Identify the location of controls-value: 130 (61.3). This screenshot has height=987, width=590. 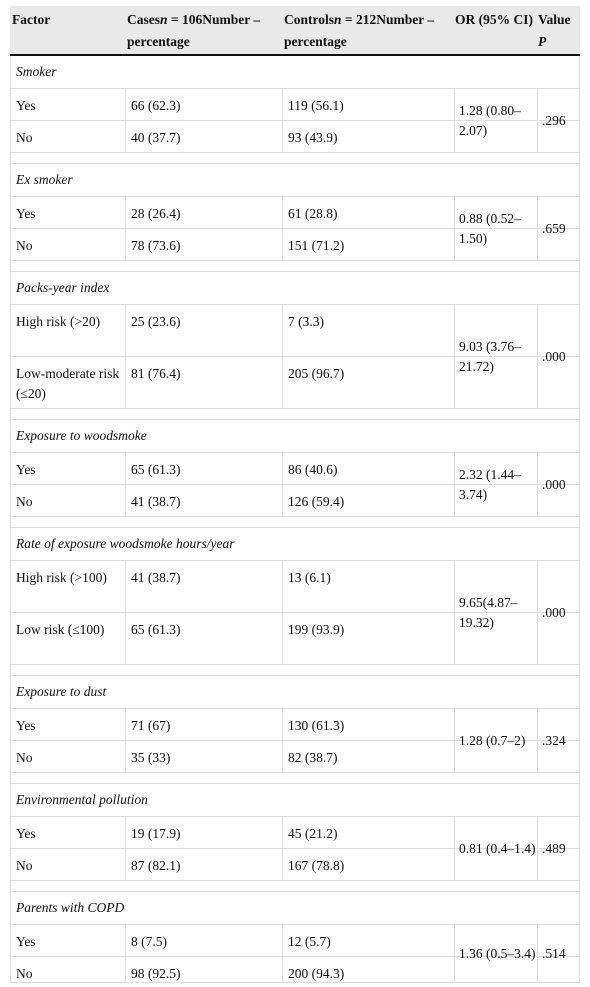
(316, 725).